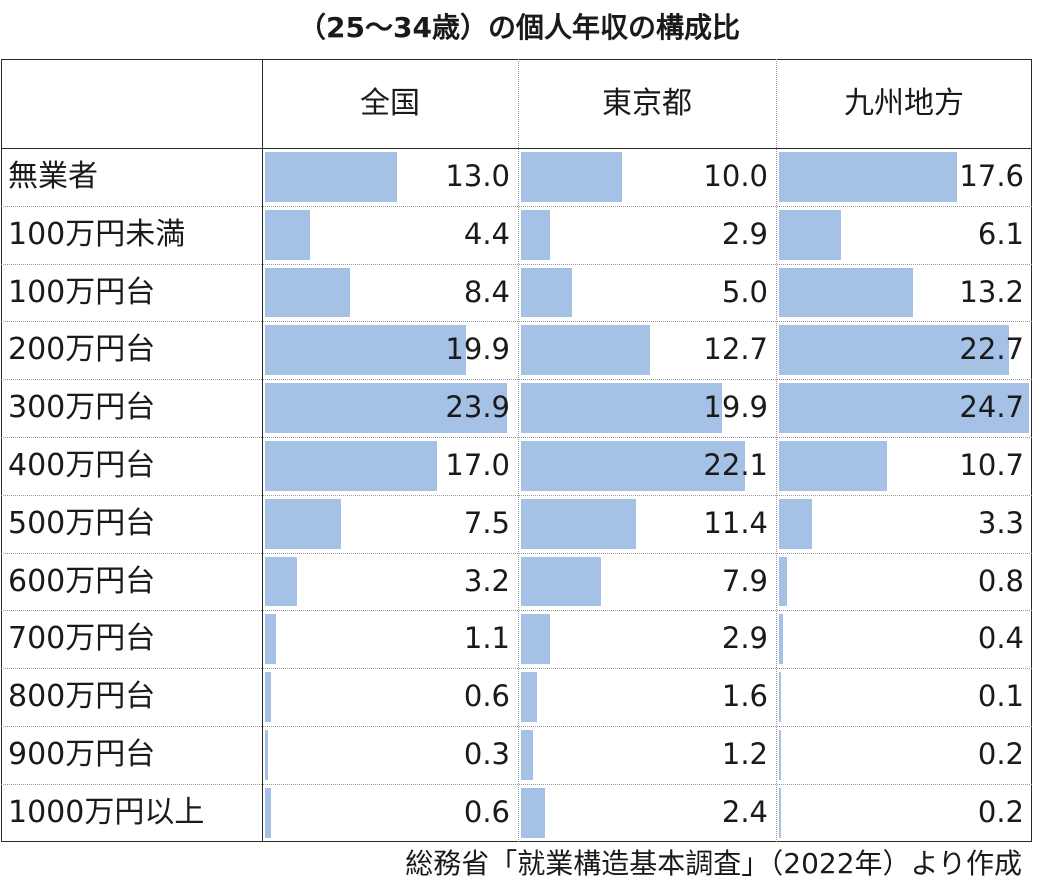  What do you see at coordinates (516, 148) in the screenshot?
I see `header-divider` at bounding box center [516, 148].